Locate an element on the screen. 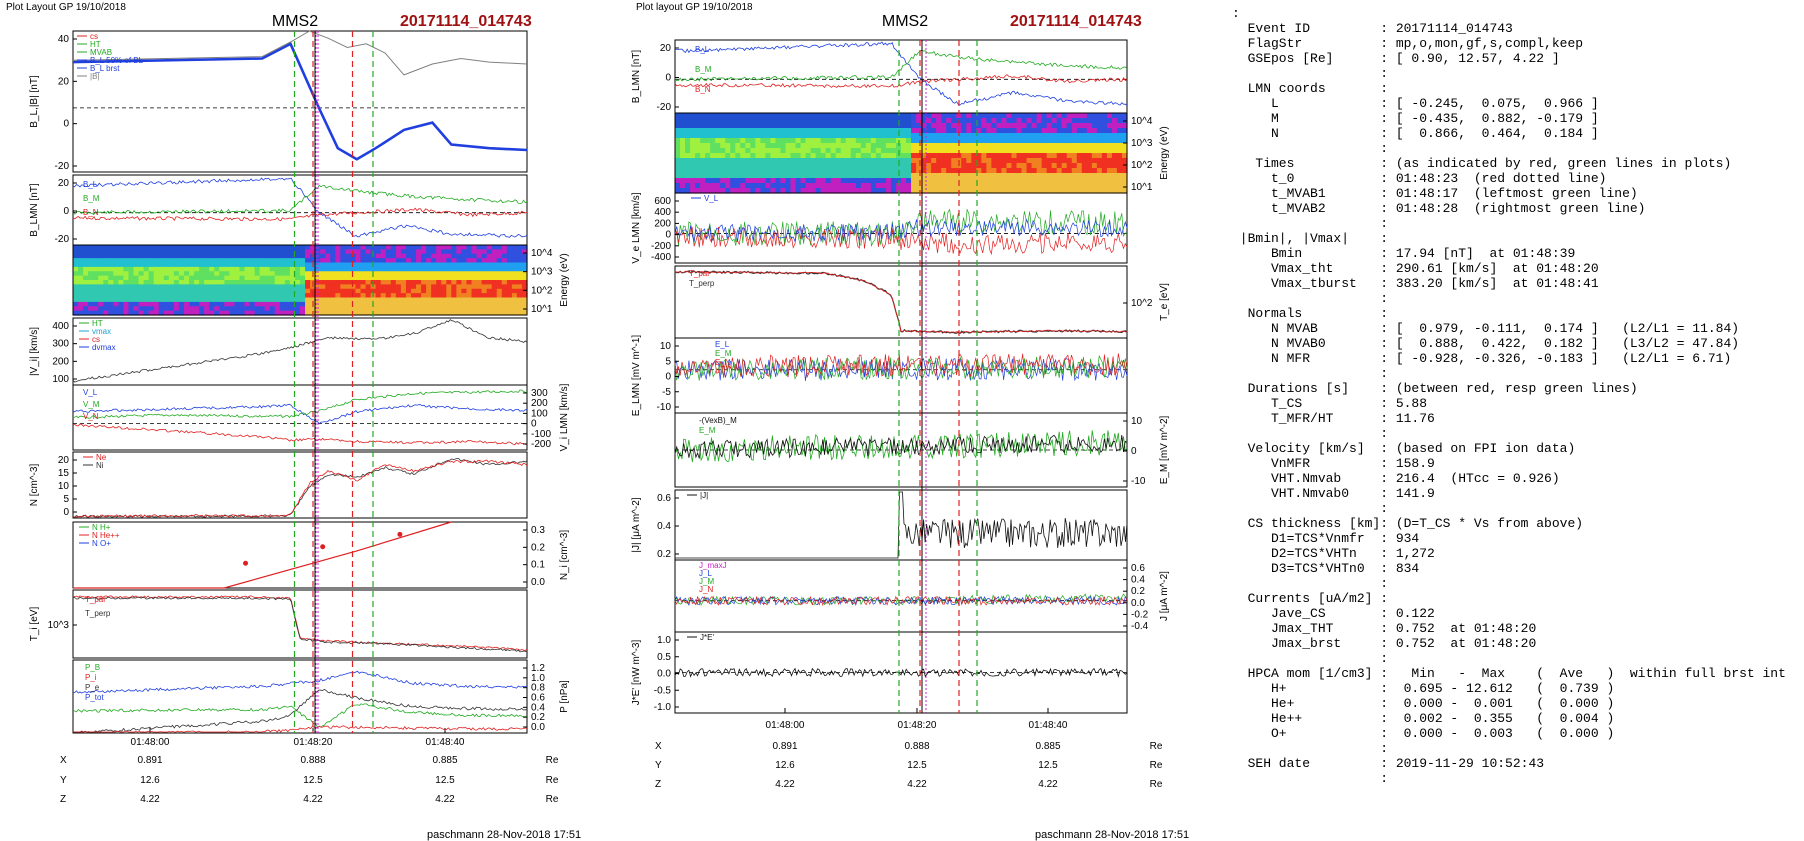 This screenshot has width=1804, height=841. right-jlmn-legend-item: J_N is located at coordinates (706, 589).